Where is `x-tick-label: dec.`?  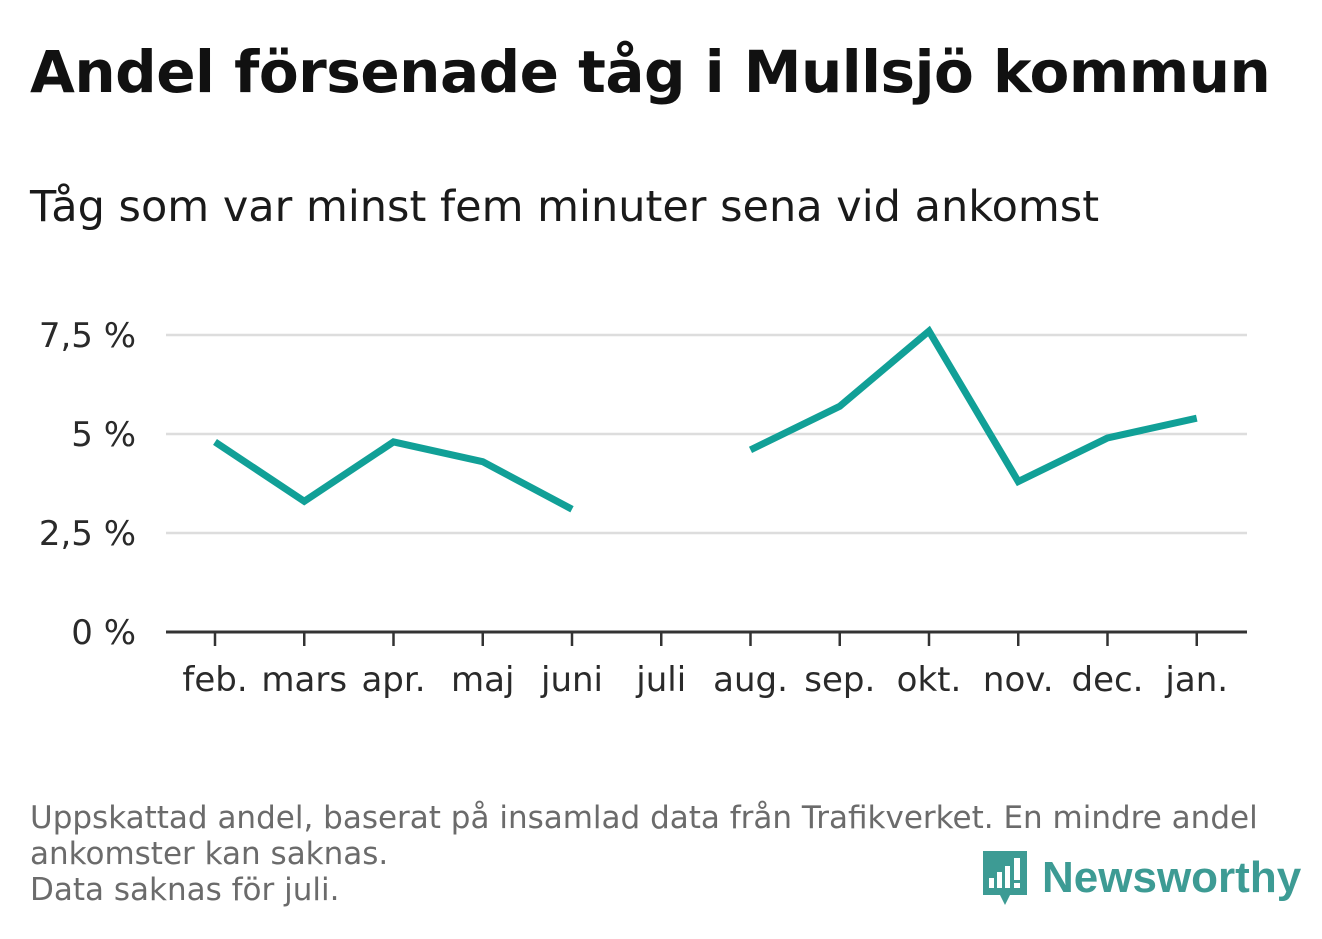
x-tick-label: dec. is located at coordinates (1107, 680).